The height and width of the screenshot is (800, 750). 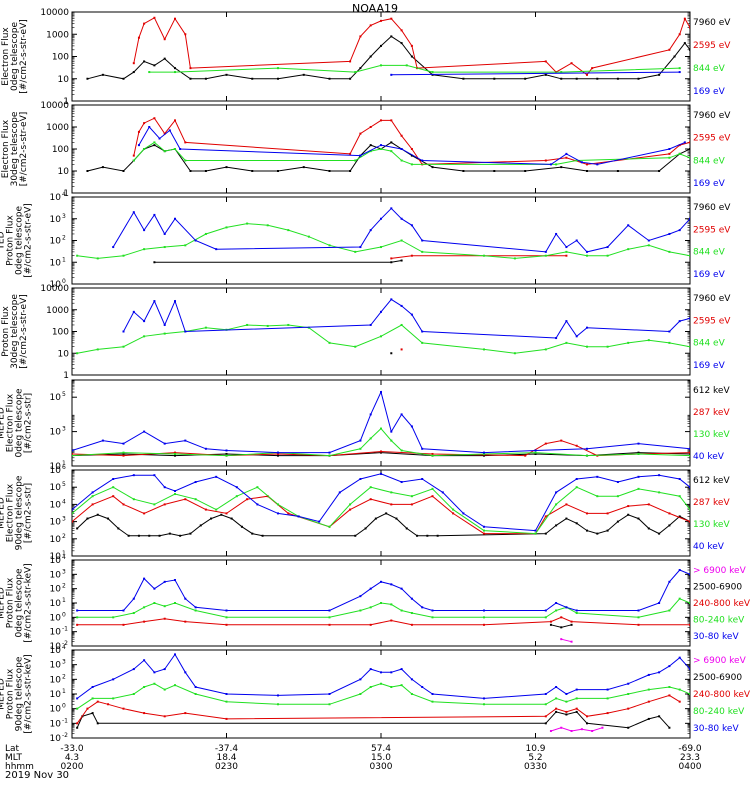 What do you see at coordinates (57, 311) in the screenshot?
I see `y-tick-label: 1000` at bounding box center [57, 311].